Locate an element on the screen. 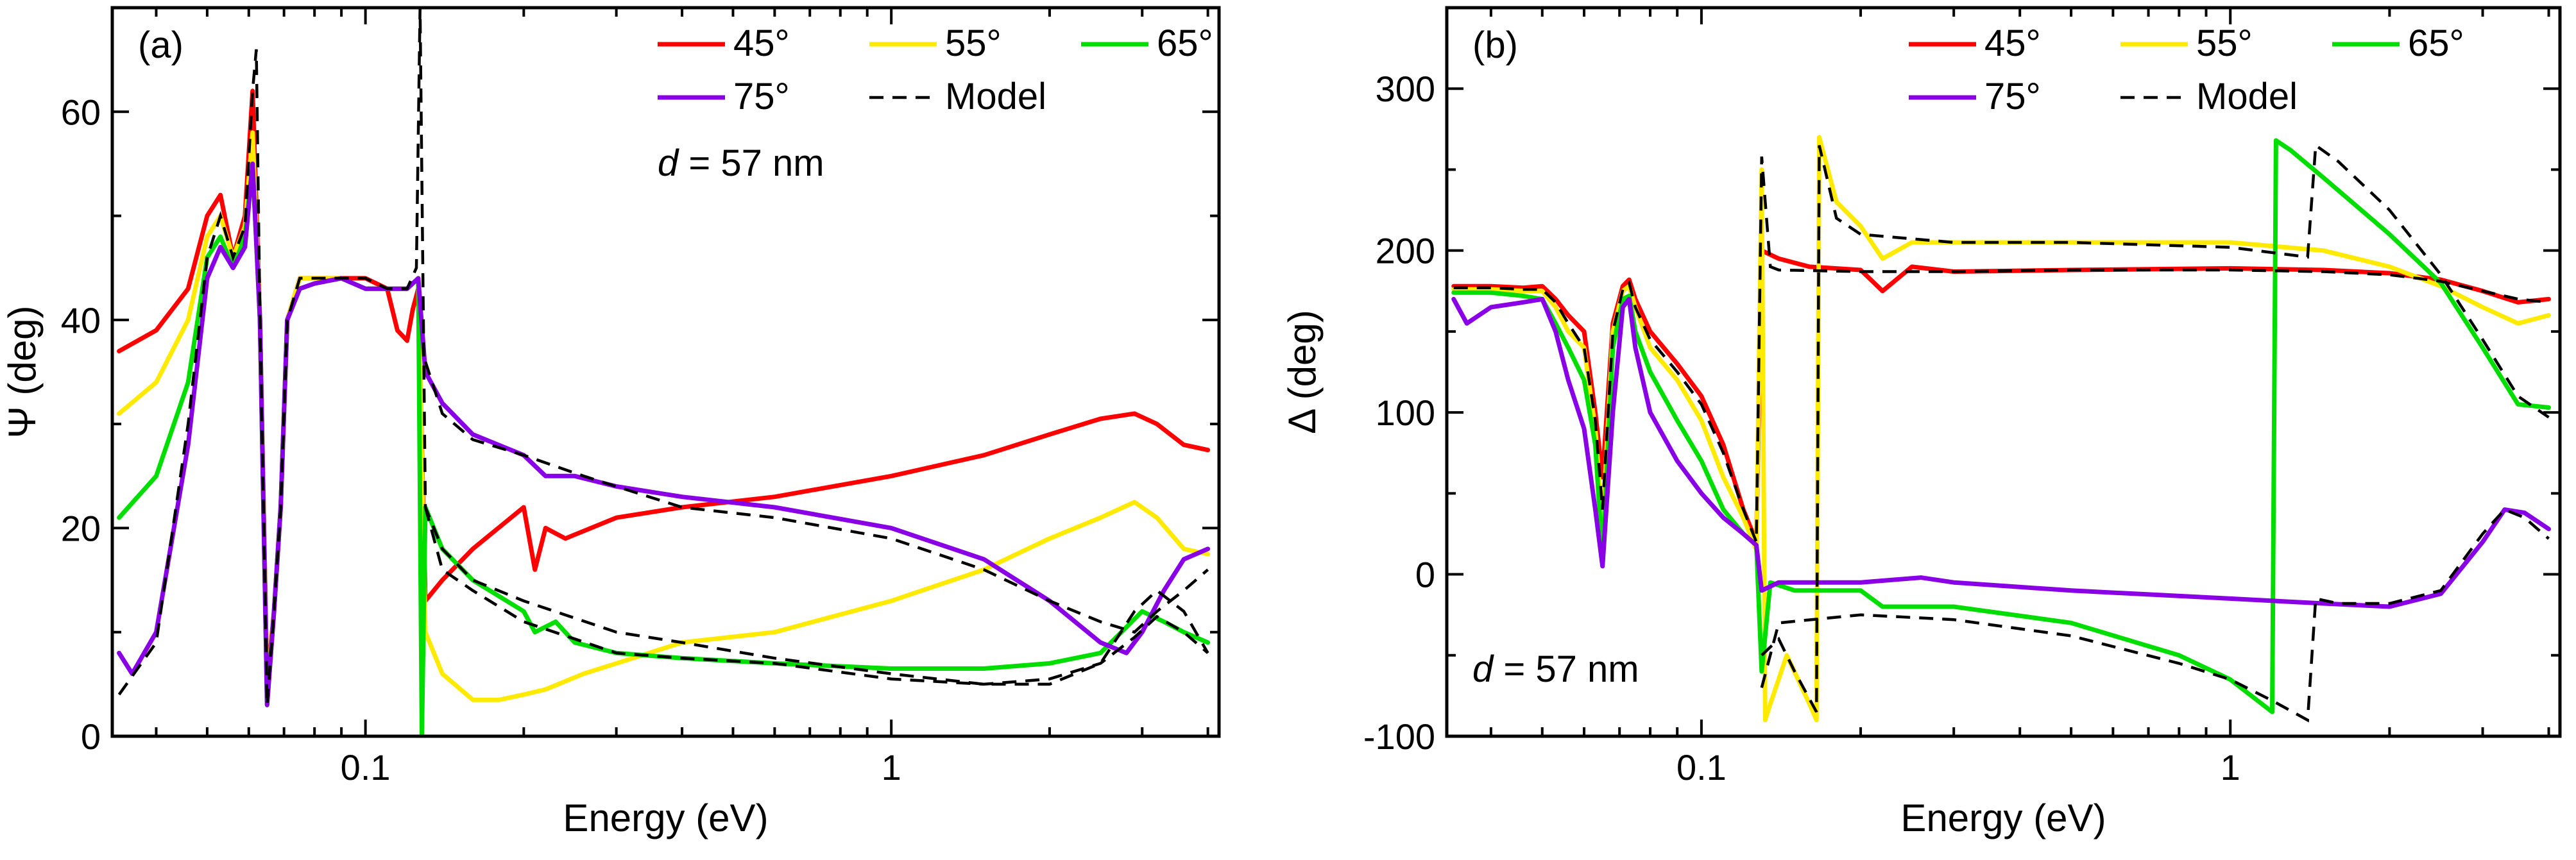 The image size is (2576, 860). y-tick-label: 60 is located at coordinates (81, 112).